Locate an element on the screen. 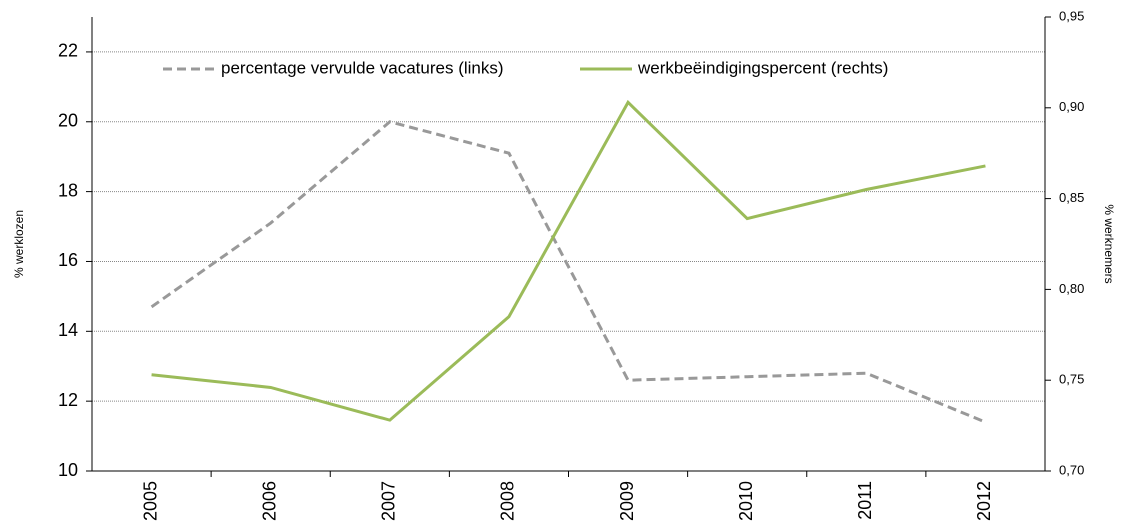  y-tick-label: 10 is located at coordinates (68, 470).